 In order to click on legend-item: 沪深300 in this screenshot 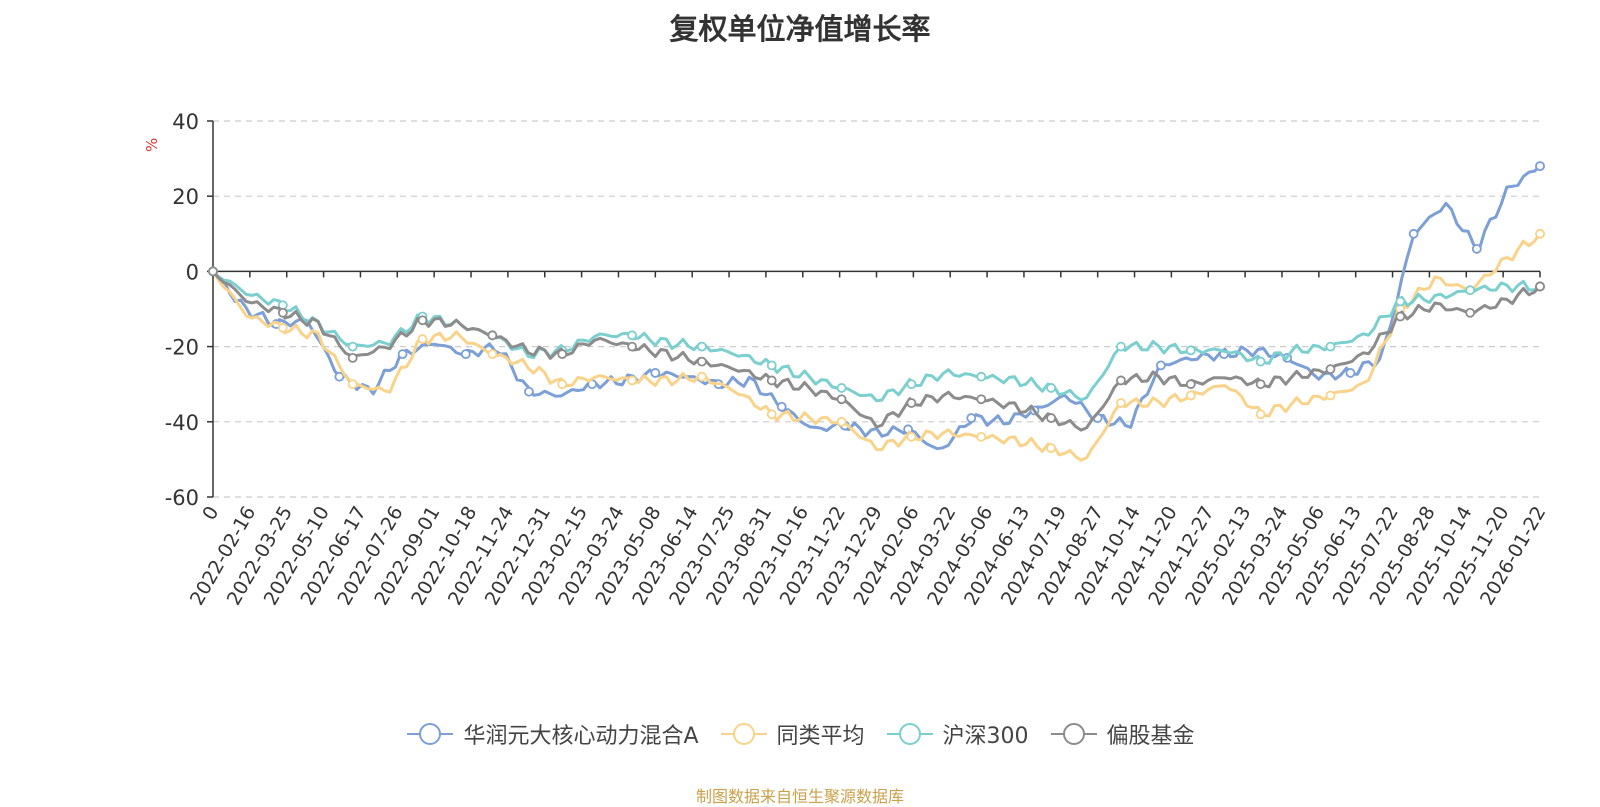, I will do `click(957, 734)`.